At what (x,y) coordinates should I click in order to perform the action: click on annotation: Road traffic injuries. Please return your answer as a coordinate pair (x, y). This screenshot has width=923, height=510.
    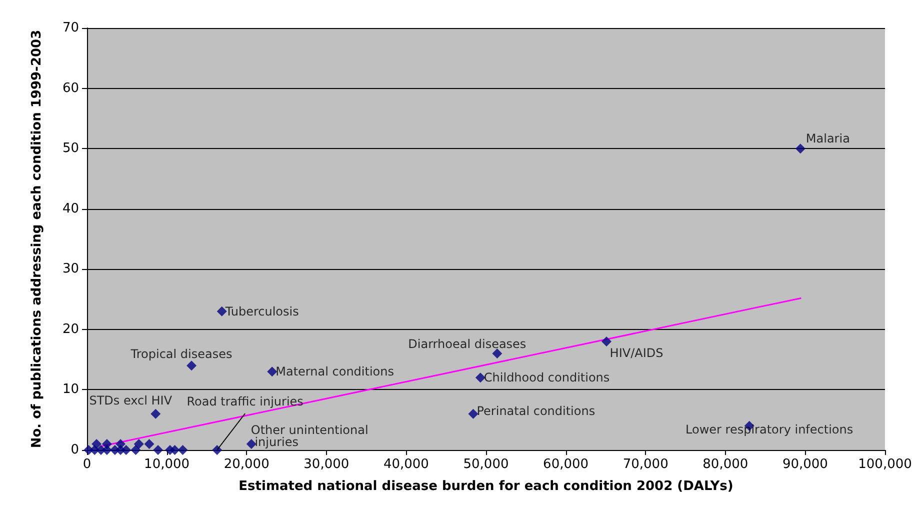
    Looking at the image, I should click on (245, 401).